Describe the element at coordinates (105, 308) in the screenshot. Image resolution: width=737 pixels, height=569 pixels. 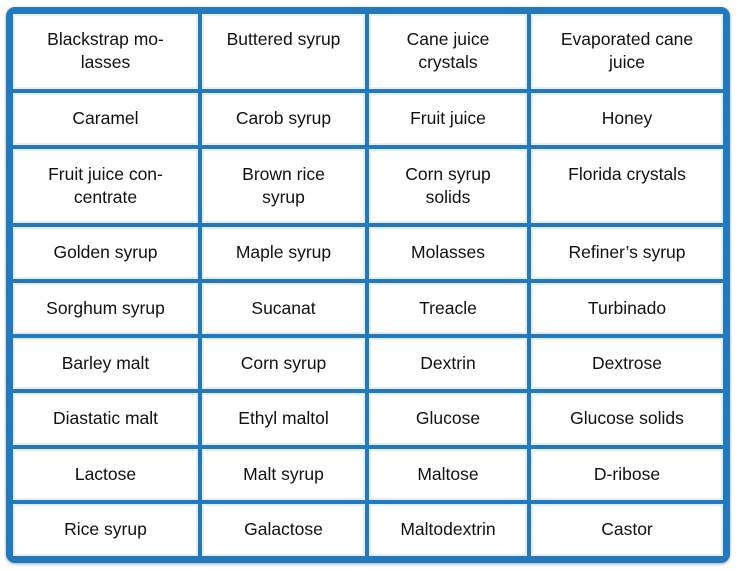
I see `table-cell: Sorghum syrup` at that location.